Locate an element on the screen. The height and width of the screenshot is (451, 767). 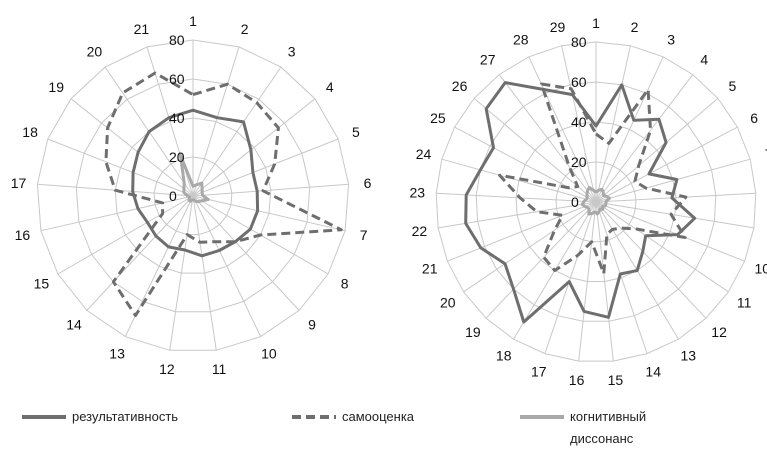
axis-label-24: 24 is located at coordinates (424, 154).